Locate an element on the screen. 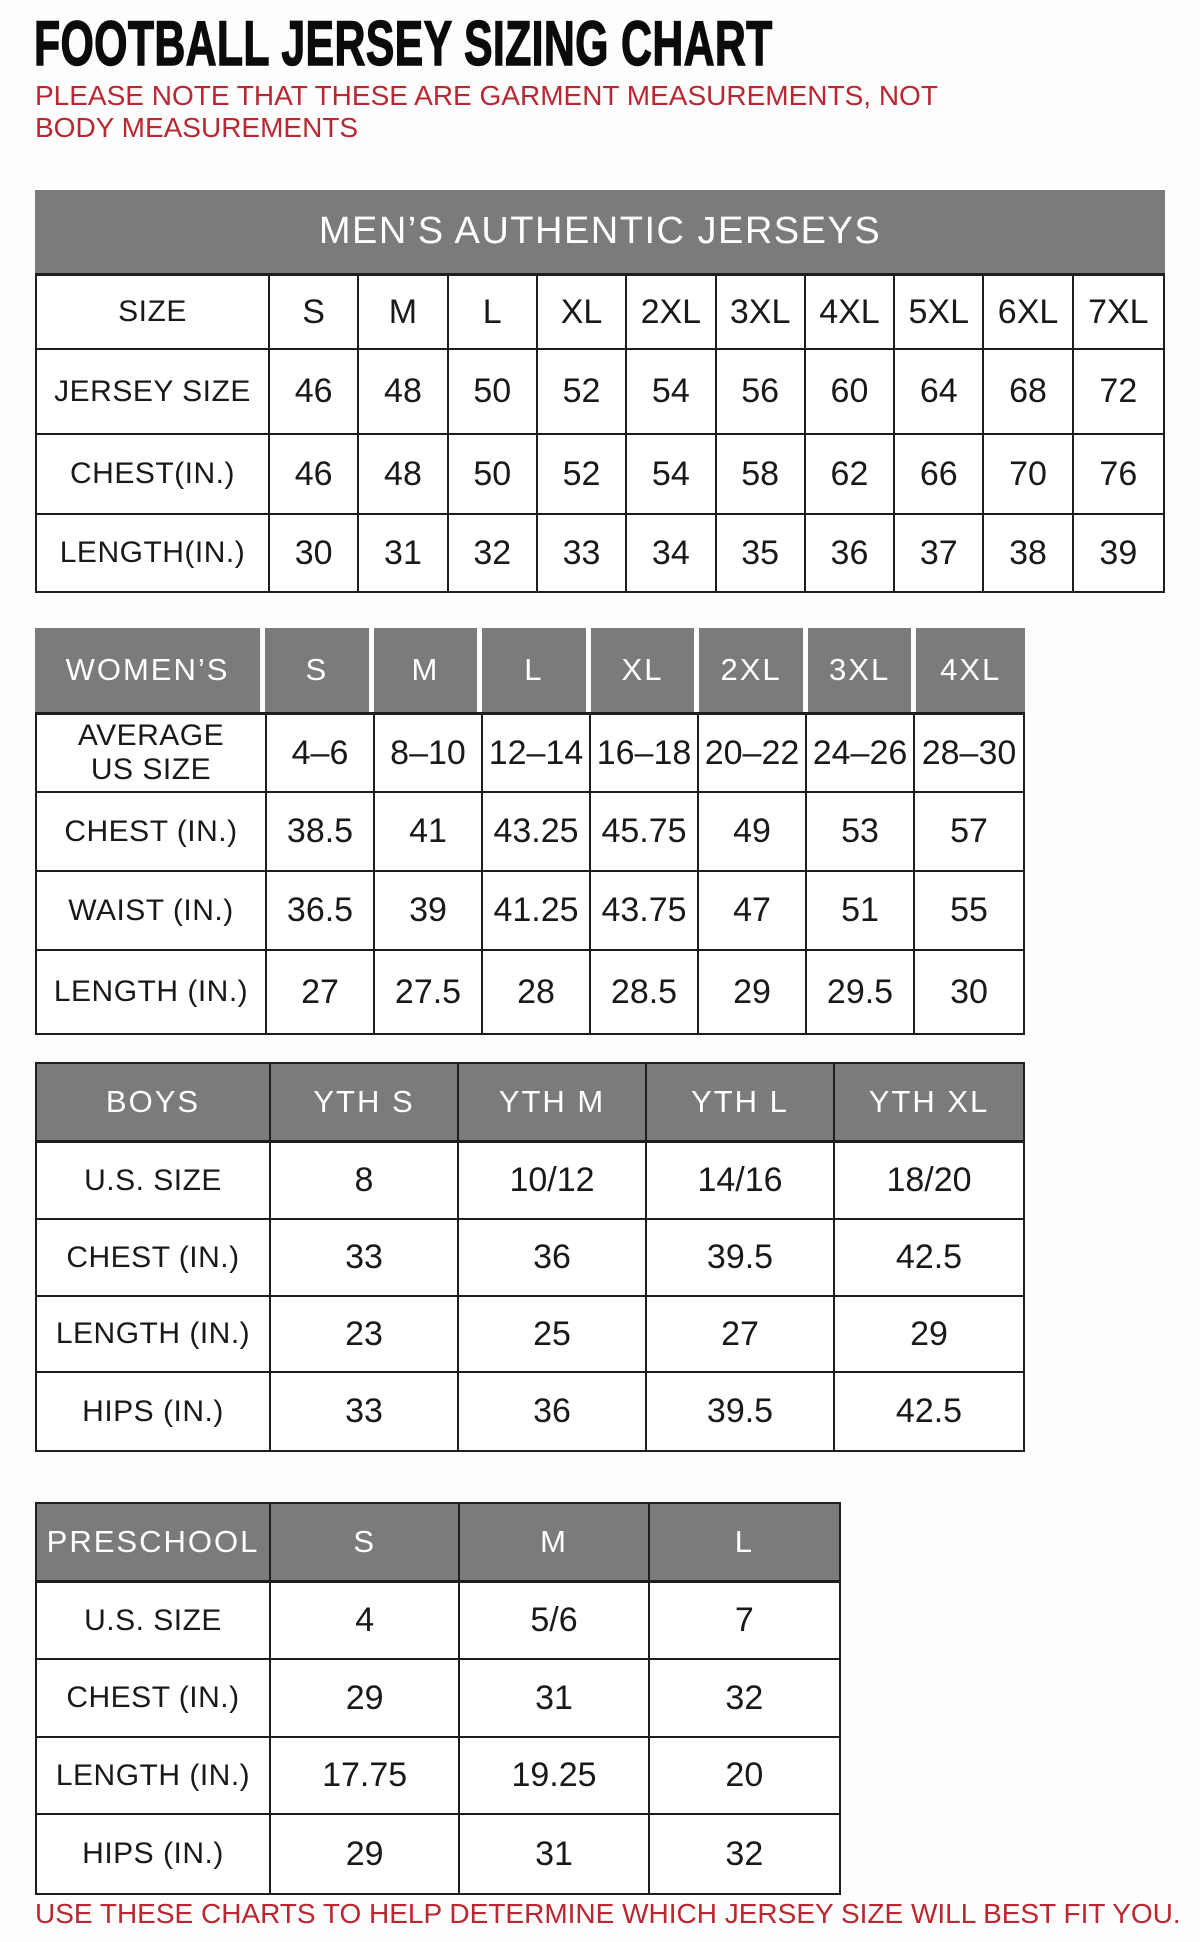  mens-value-cell: 46 is located at coordinates (315, 475).